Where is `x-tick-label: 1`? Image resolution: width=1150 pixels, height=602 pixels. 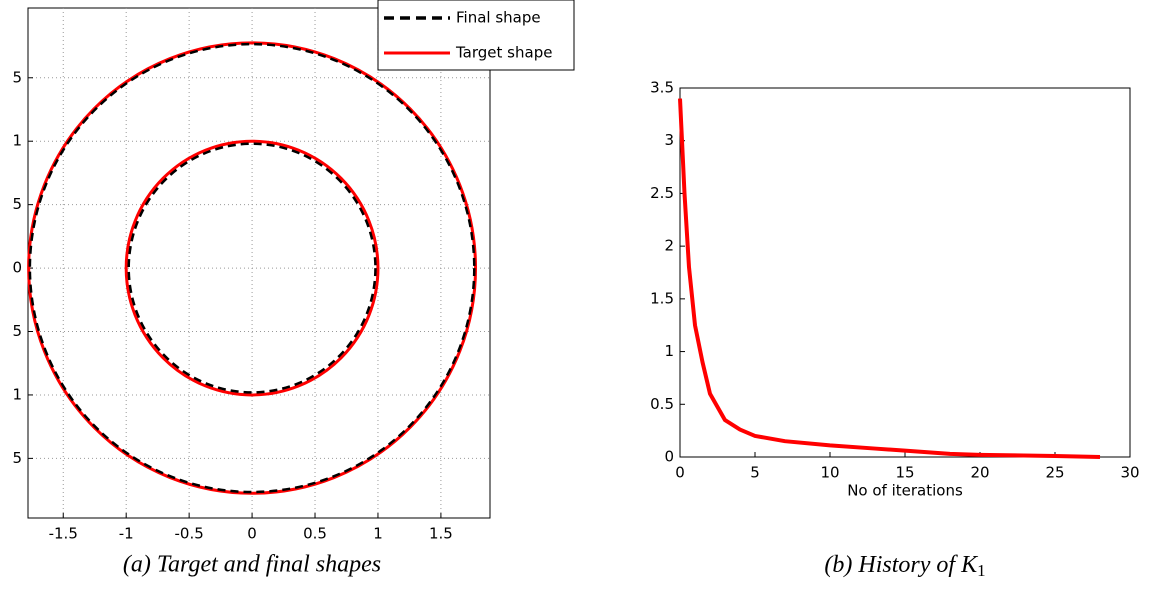
x-tick-label: 1 is located at coordinates (378, 534).